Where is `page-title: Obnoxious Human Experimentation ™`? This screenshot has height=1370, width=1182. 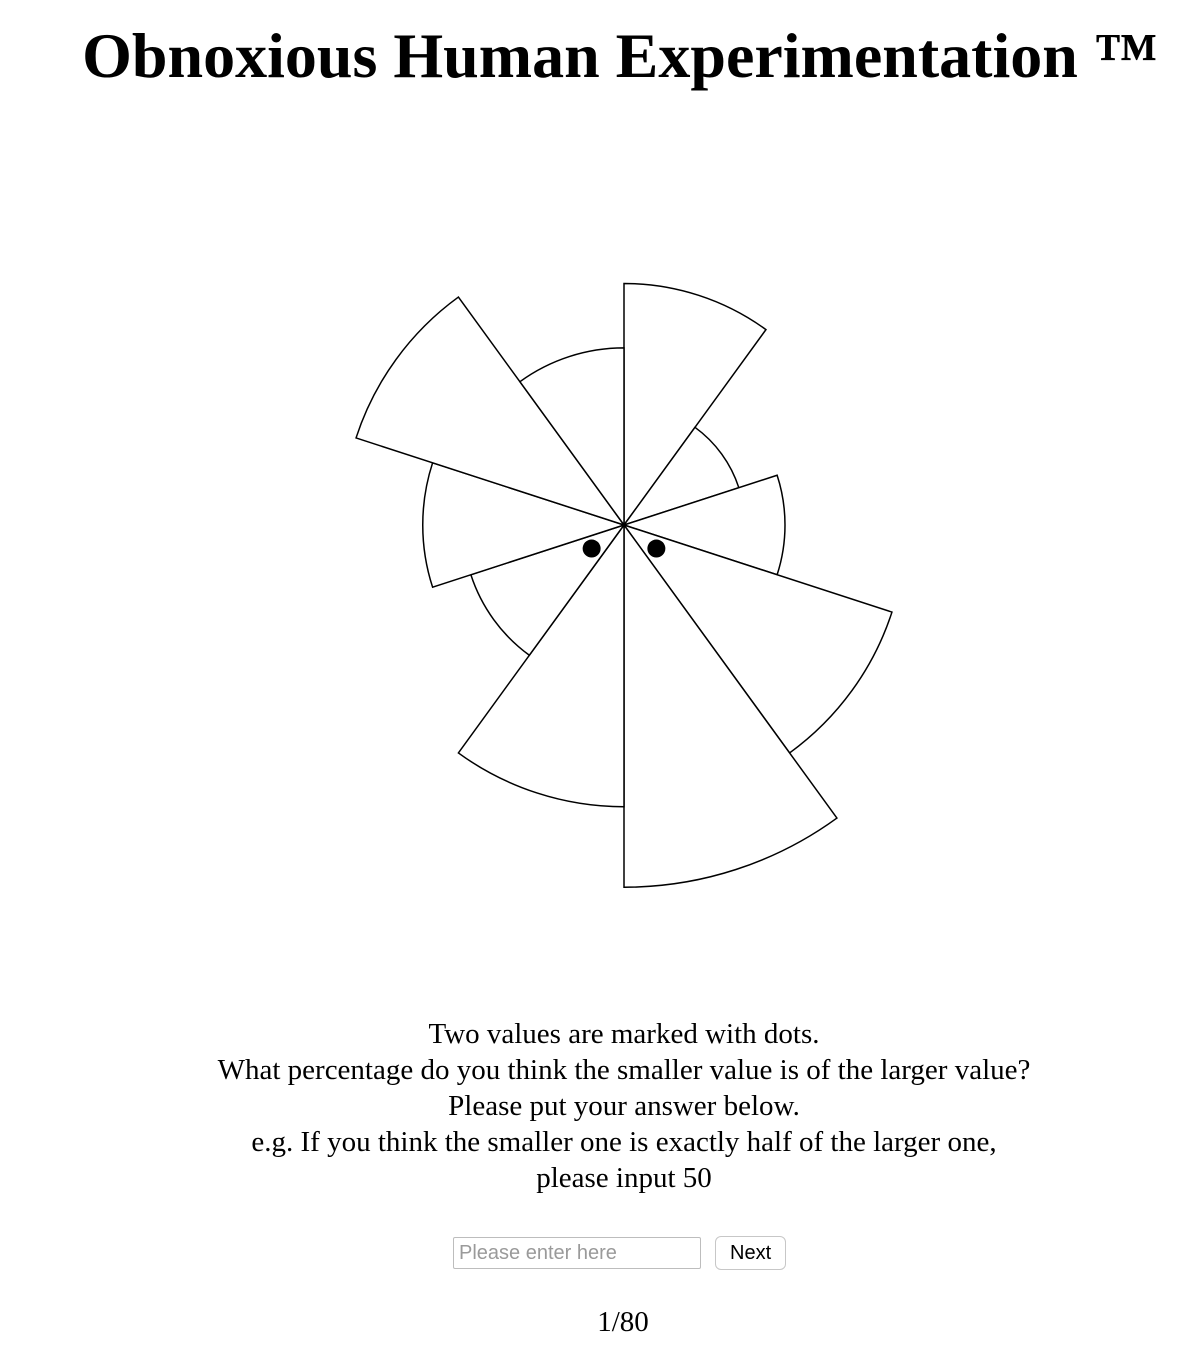 page-title: Obnoxious Human Experimentation ™ is located at coordinates (620, 55).